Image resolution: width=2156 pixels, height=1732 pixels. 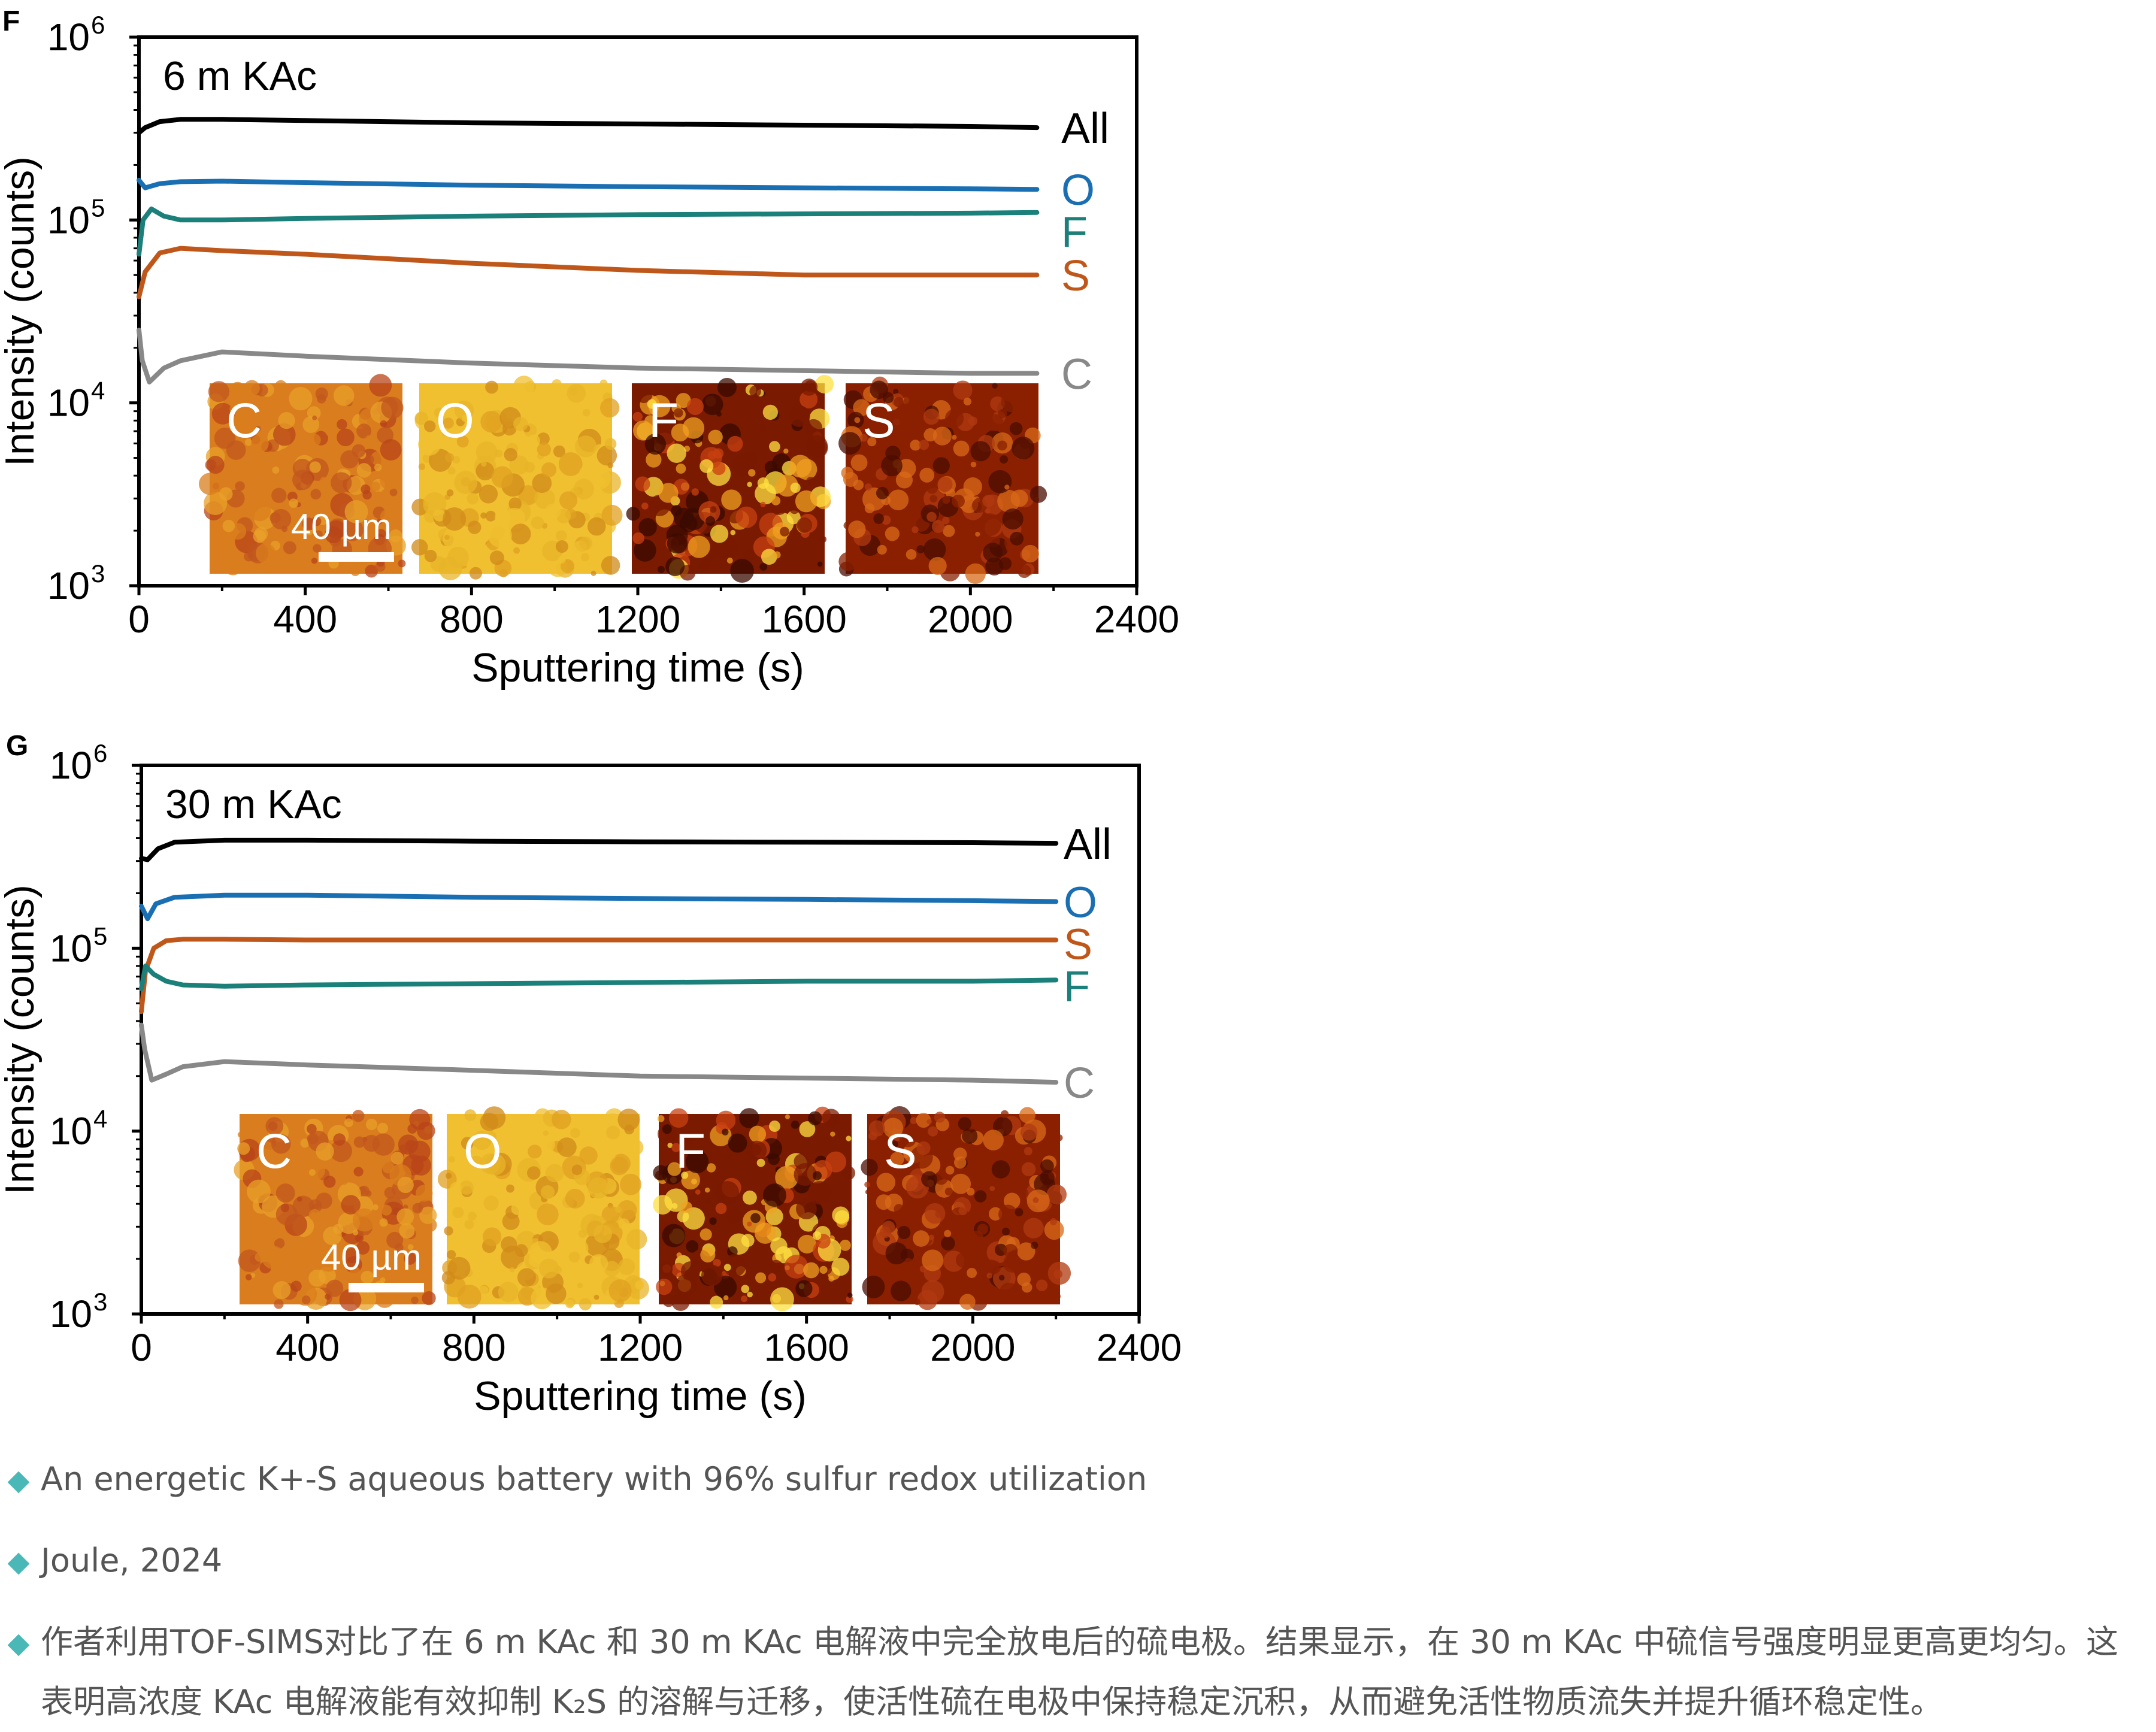 I want to click on series-line-o, so click(x=599, y=907).